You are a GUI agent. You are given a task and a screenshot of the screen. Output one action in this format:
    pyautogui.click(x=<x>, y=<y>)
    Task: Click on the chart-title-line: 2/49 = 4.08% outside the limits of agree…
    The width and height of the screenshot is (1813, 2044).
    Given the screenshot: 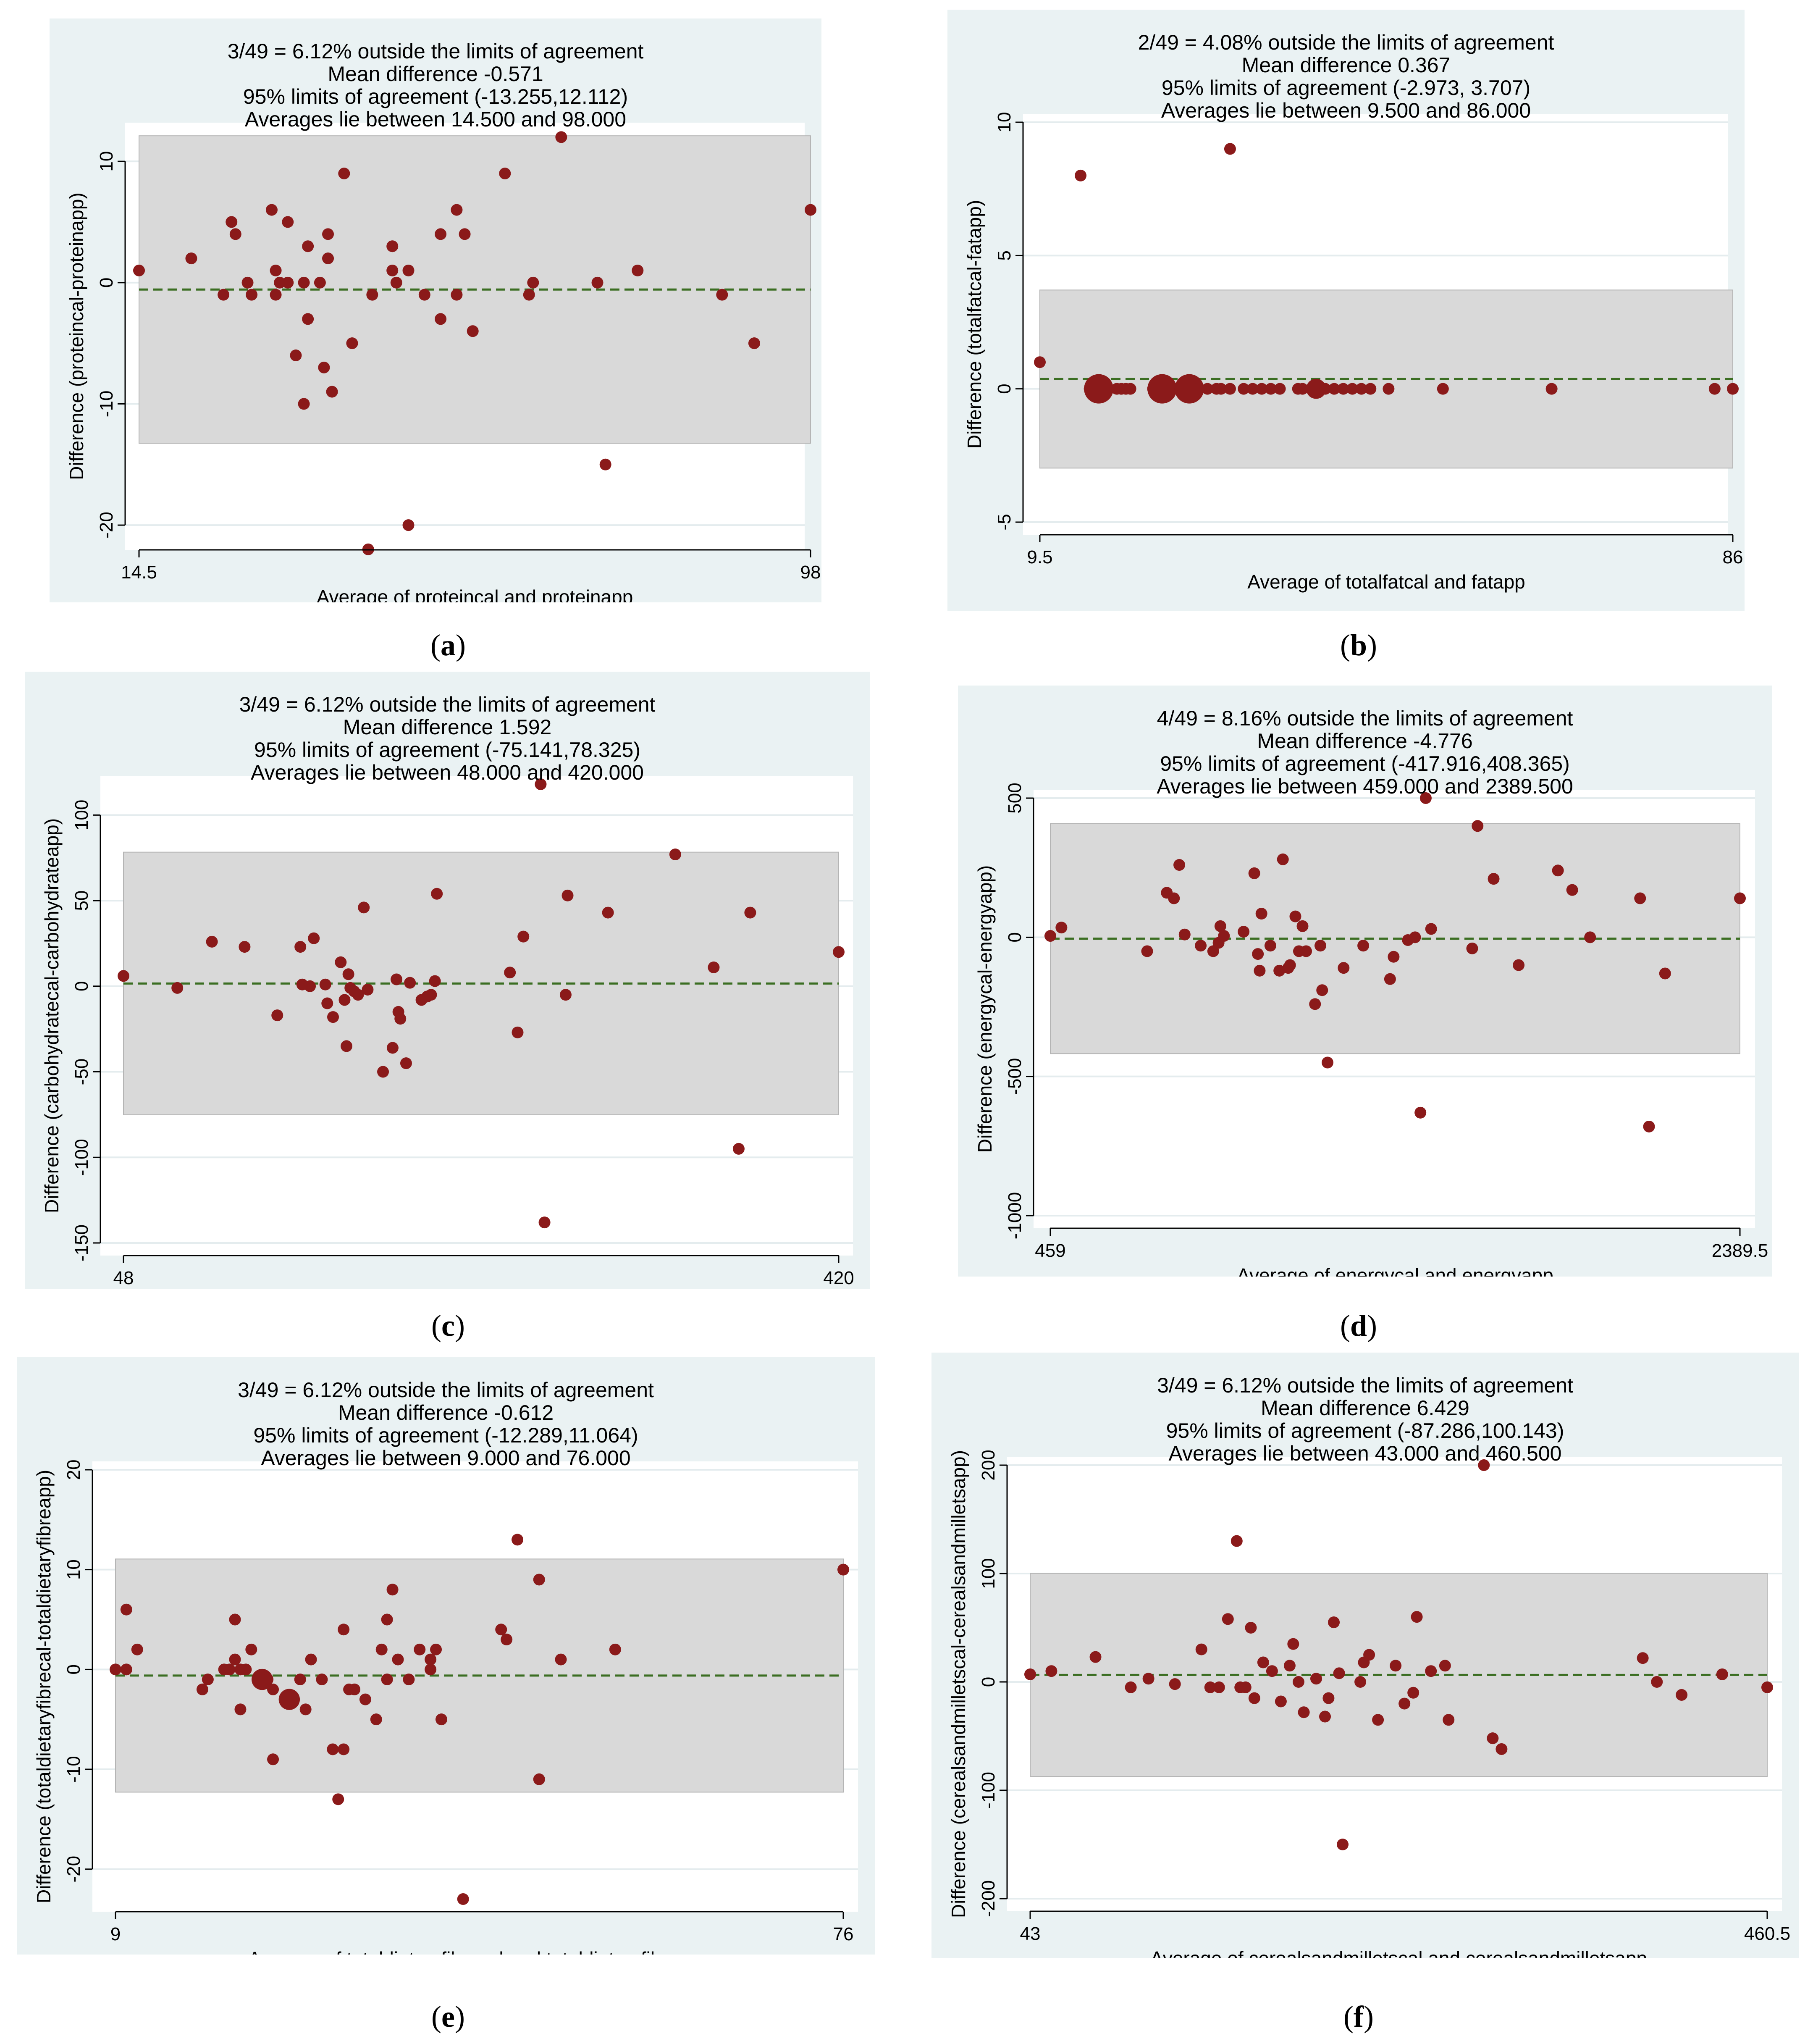 What is the action you would take?
    pyautogui.click(x=1346, y=42)
    